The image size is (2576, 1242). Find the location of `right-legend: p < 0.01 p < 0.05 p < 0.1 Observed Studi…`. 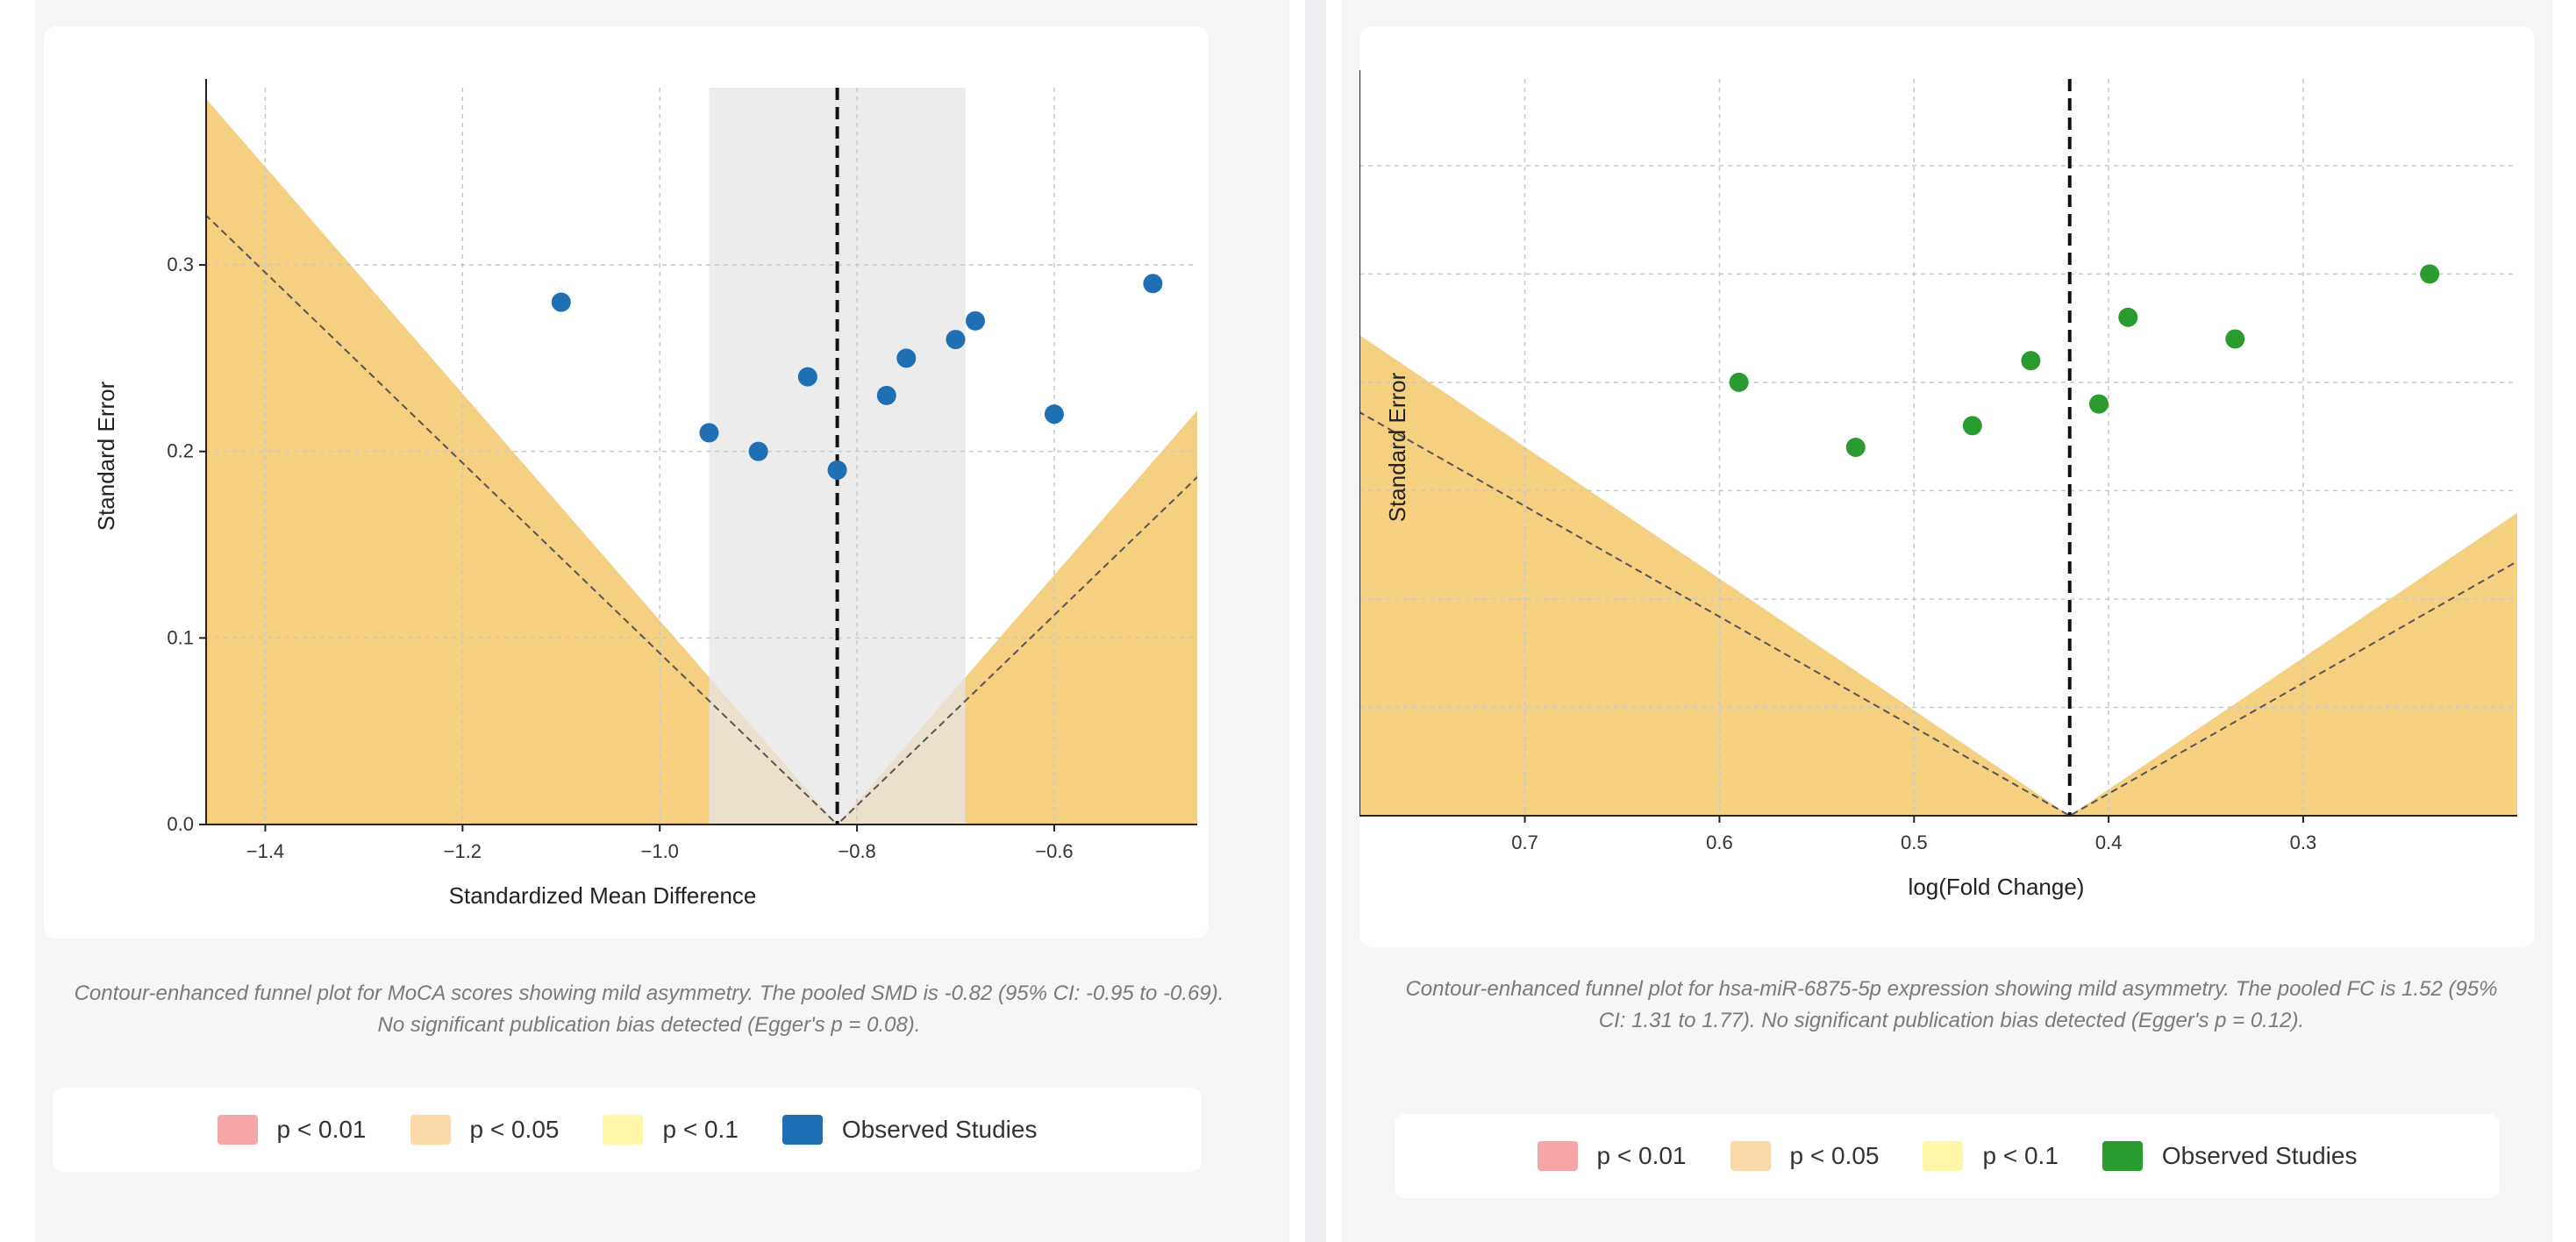

right-legend: p < 0.01 p < 0.05 p < 0.1 Observed Studi… is located at coordinates (1947, 1156).